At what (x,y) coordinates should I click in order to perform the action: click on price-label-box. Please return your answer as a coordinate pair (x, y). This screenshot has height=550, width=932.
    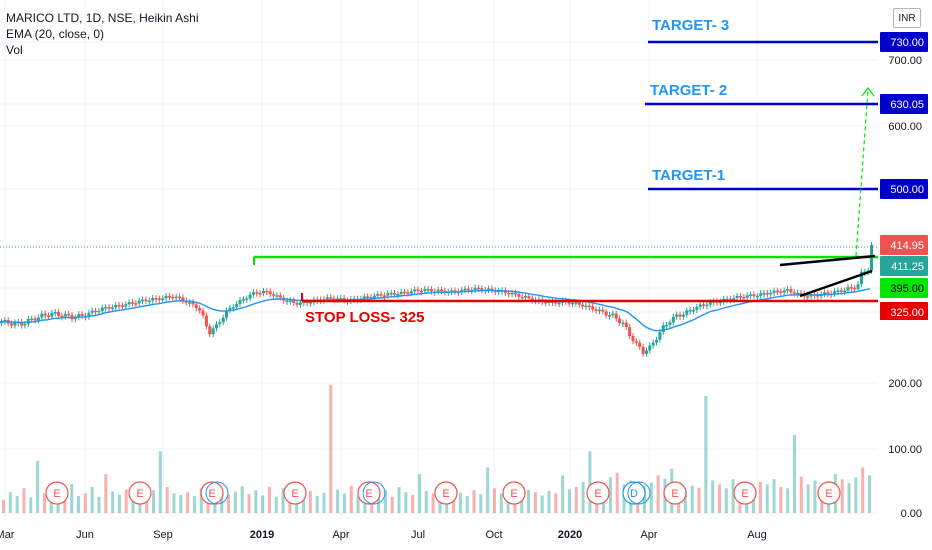
    Looking at the image, I should click on (904, 245).